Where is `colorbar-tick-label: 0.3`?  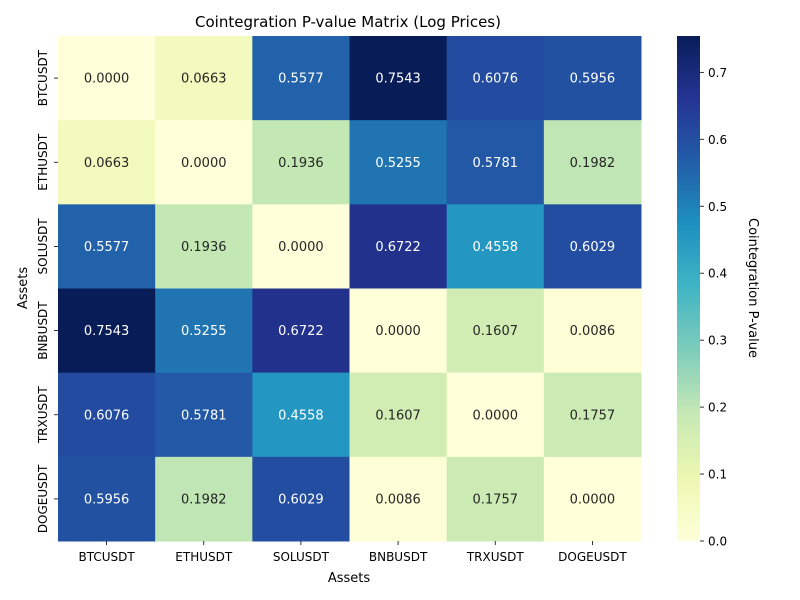 colorbar-tick-label: 0.3 is located at coordinates (717, 341).